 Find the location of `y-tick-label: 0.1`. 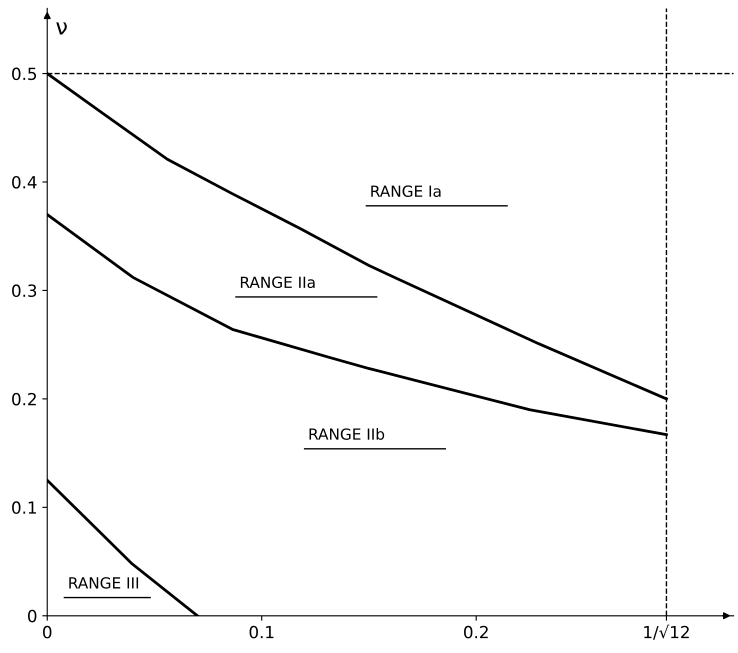

y-tick-label: 0.1 is located at coordinates (24, 507).